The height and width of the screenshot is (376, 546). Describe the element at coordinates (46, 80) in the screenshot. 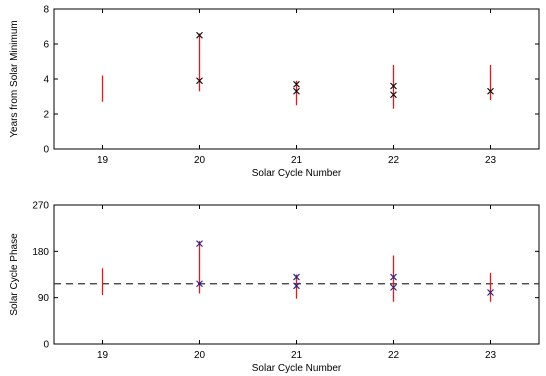

I see `y-tick-label: 4` at that location.